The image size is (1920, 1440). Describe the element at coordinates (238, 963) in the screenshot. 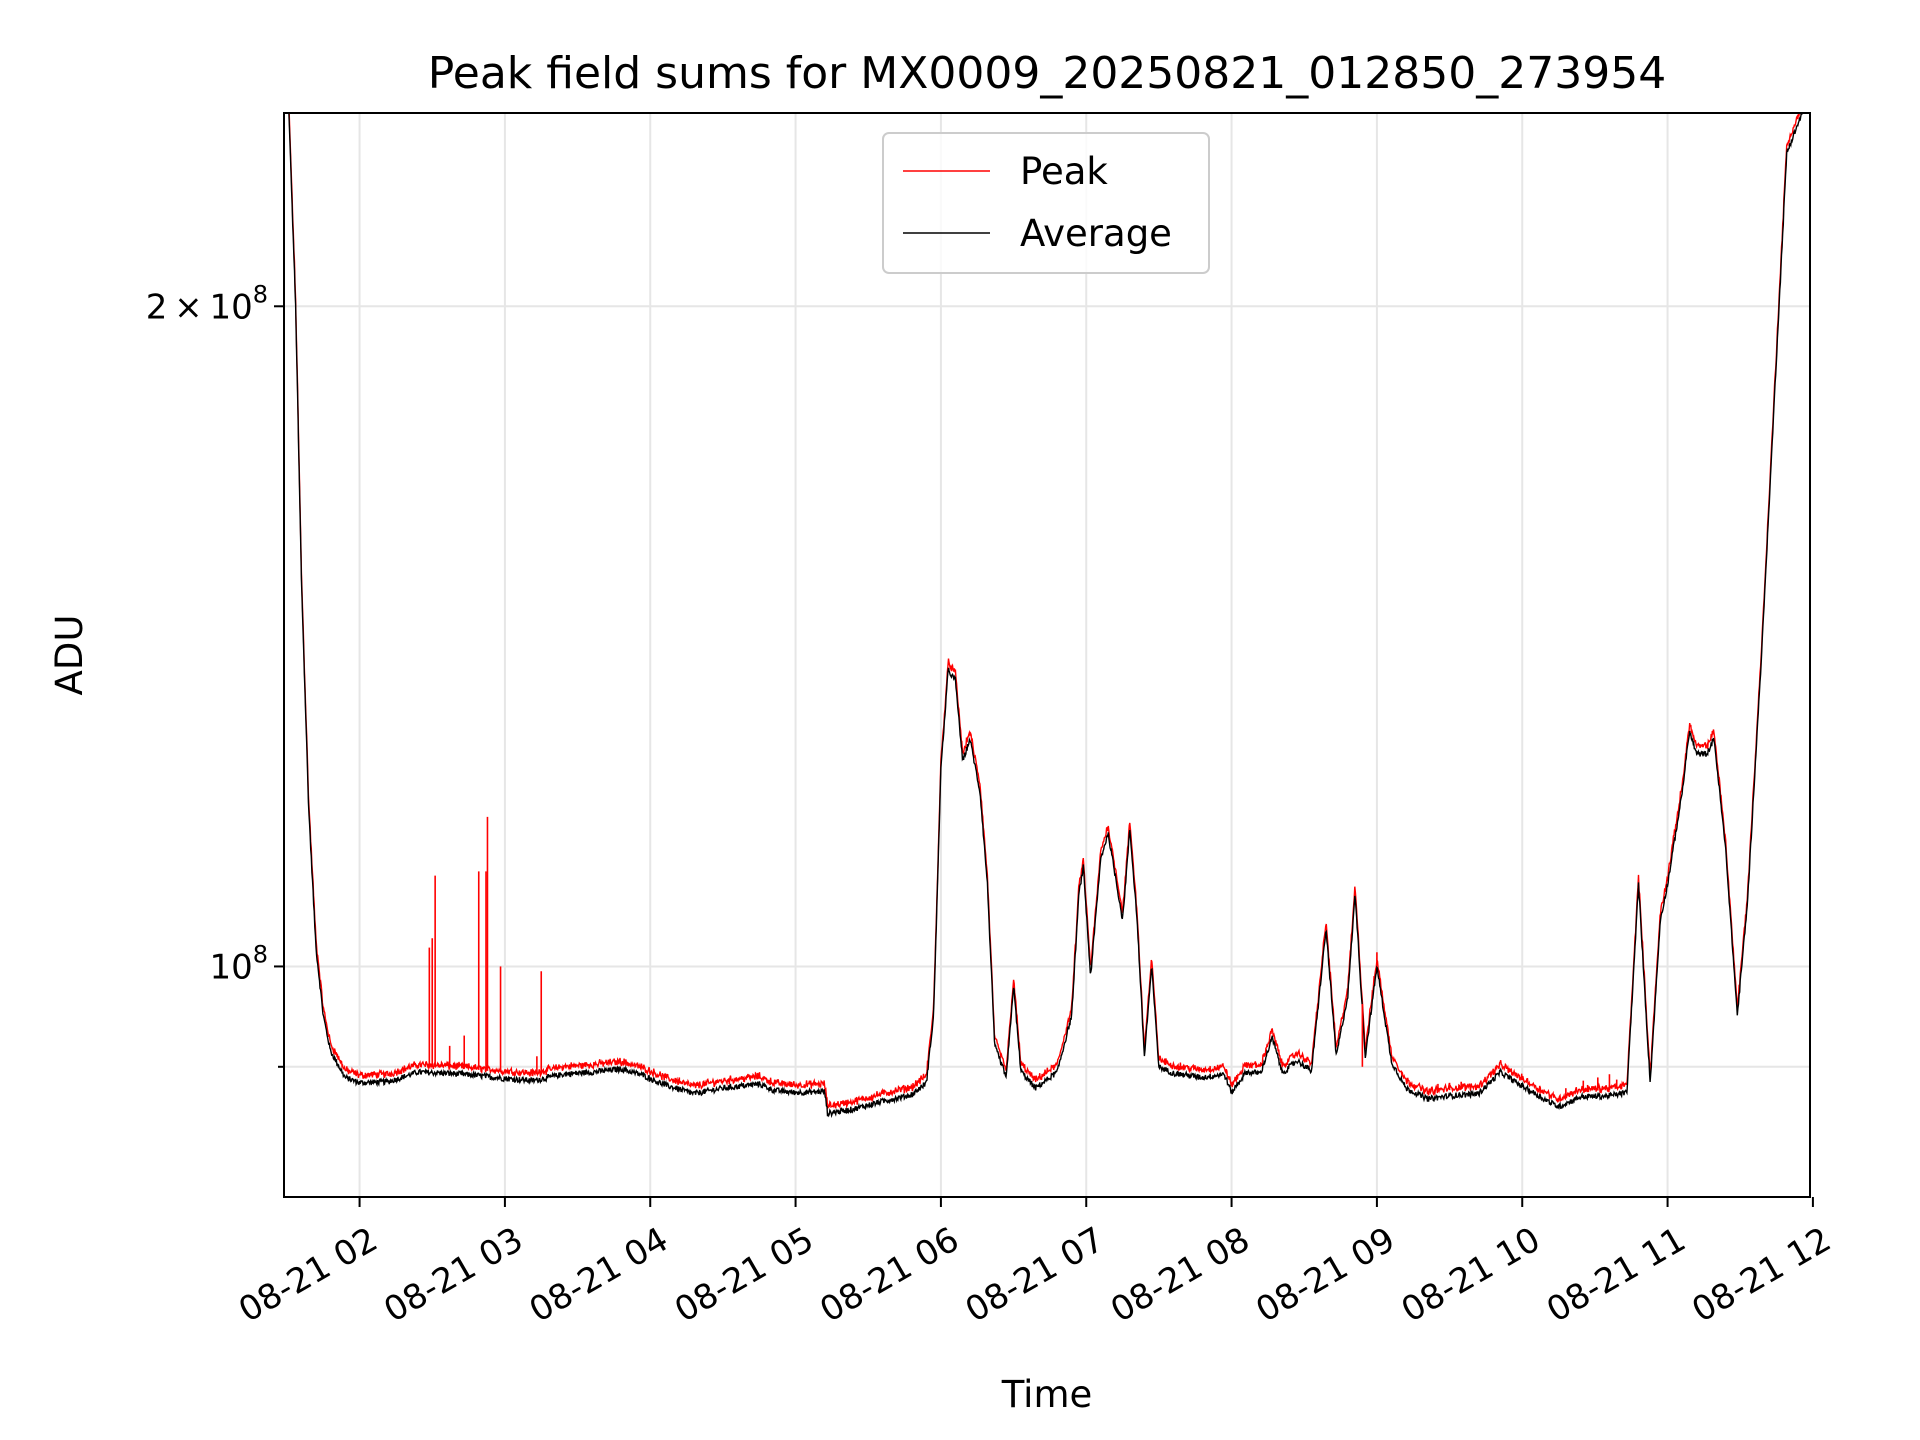

I see `y-tick-label: 108` at that location.